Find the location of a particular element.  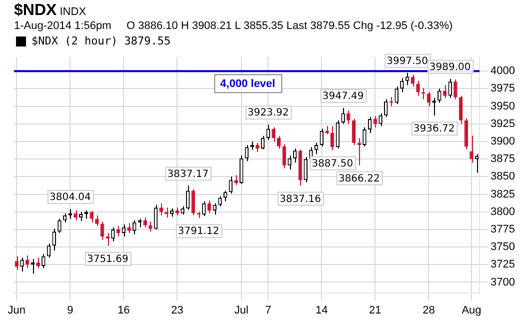

y-tick-label: 3950 is located at coordinates (503, 106).